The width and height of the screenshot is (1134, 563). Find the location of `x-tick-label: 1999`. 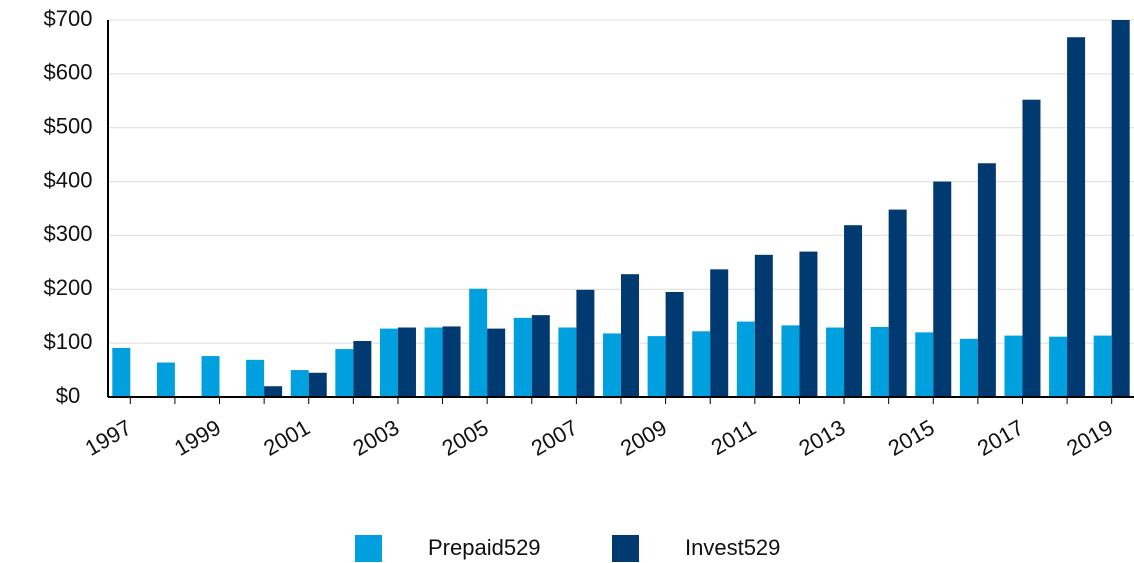

x-tick-label: 1999 is located at coordinates (197, 438).